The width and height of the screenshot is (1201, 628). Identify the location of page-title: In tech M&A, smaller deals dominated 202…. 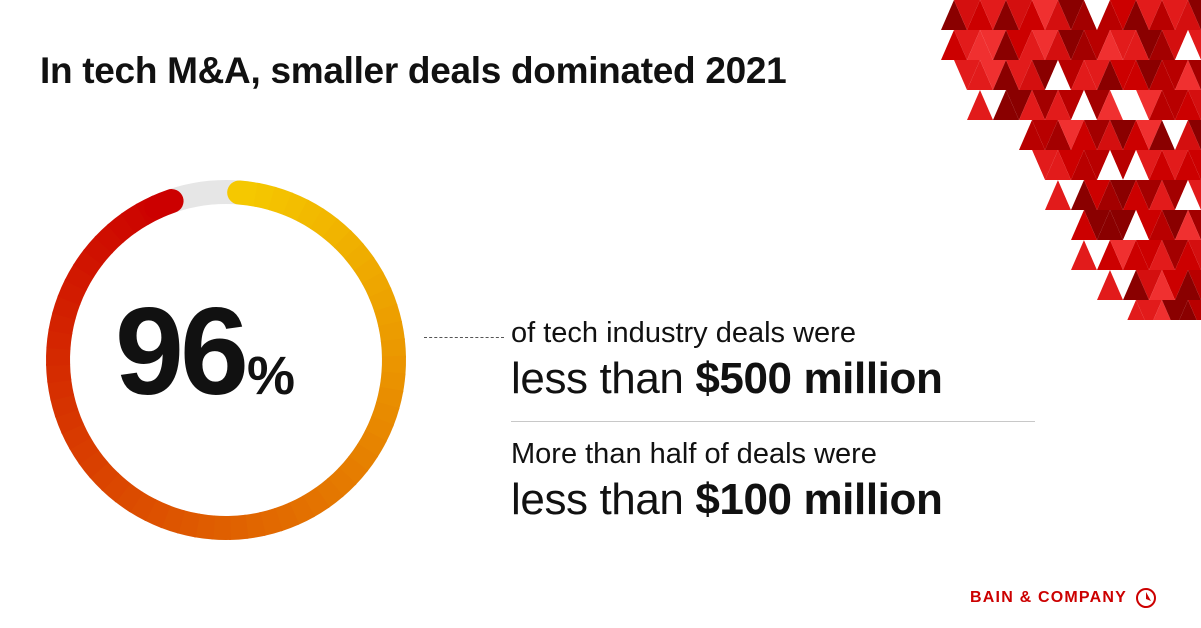
(413, 70).